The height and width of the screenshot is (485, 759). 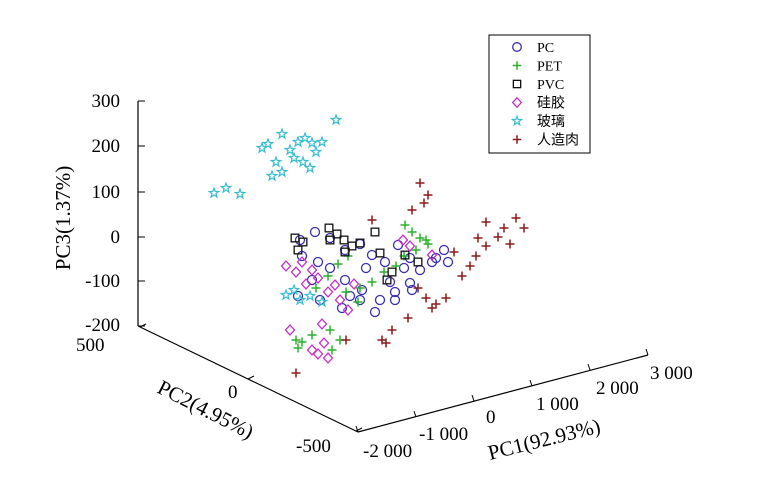 I want to click on z-tick-label: -100, so click(x=102, y=281).